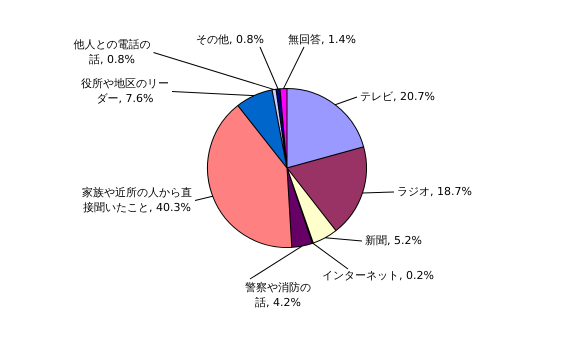  Describe the element at coordinates (278, 294) in the screenshot. I see `slice-label: 警察や消防の話, 4.2%` at that location.